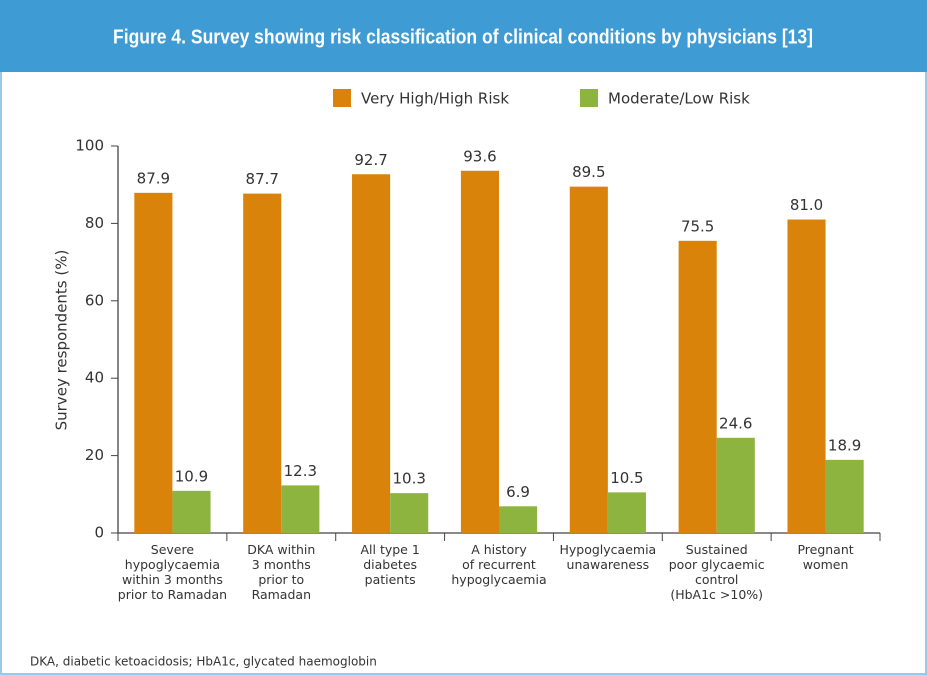 This screenshot has width=927, height=675. What do you see at coordinates (94, 223) in the screenshot?
I see `y-tick-label: 80` at bounding box center [94, 223].